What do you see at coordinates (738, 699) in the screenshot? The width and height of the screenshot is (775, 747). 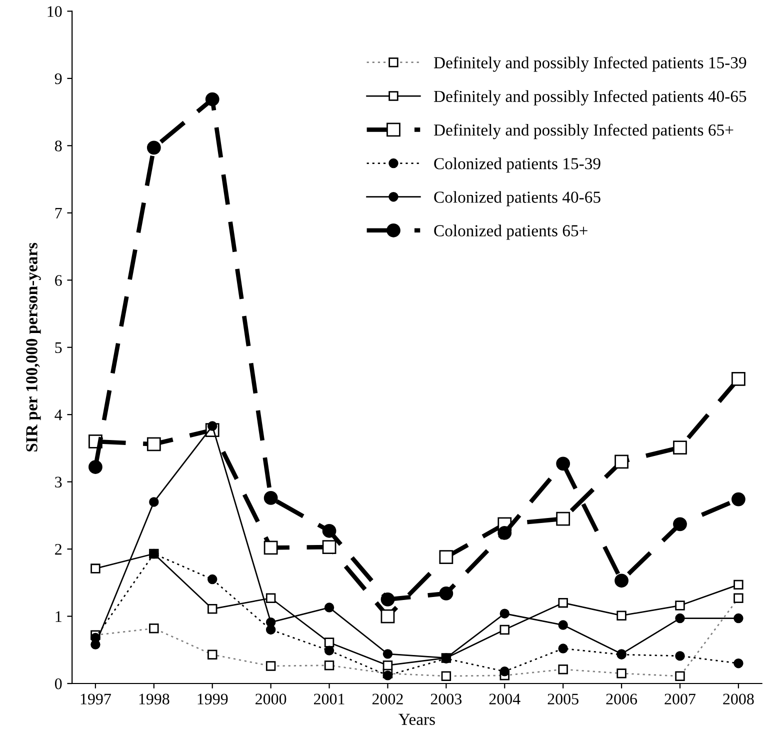 I see `x-tick-label: 2008` at bounding box center [738, 699].